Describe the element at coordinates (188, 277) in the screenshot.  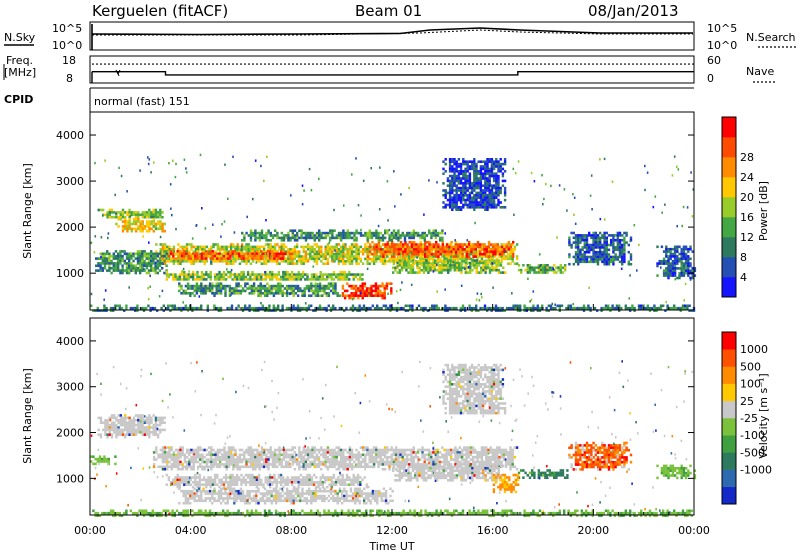
I see `heatmap-cell-1958` at that location.